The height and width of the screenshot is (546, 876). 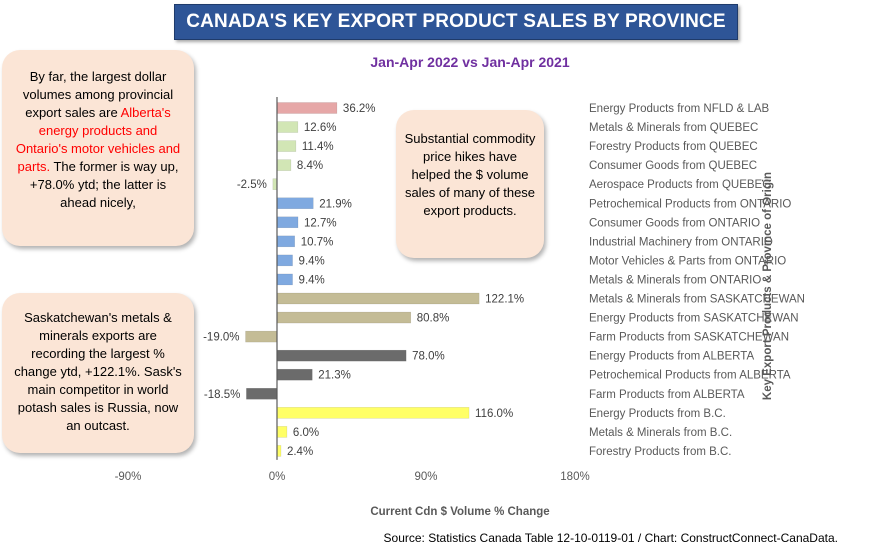 I want to click on data-label: 12.6%, so click(x=320, y=128).